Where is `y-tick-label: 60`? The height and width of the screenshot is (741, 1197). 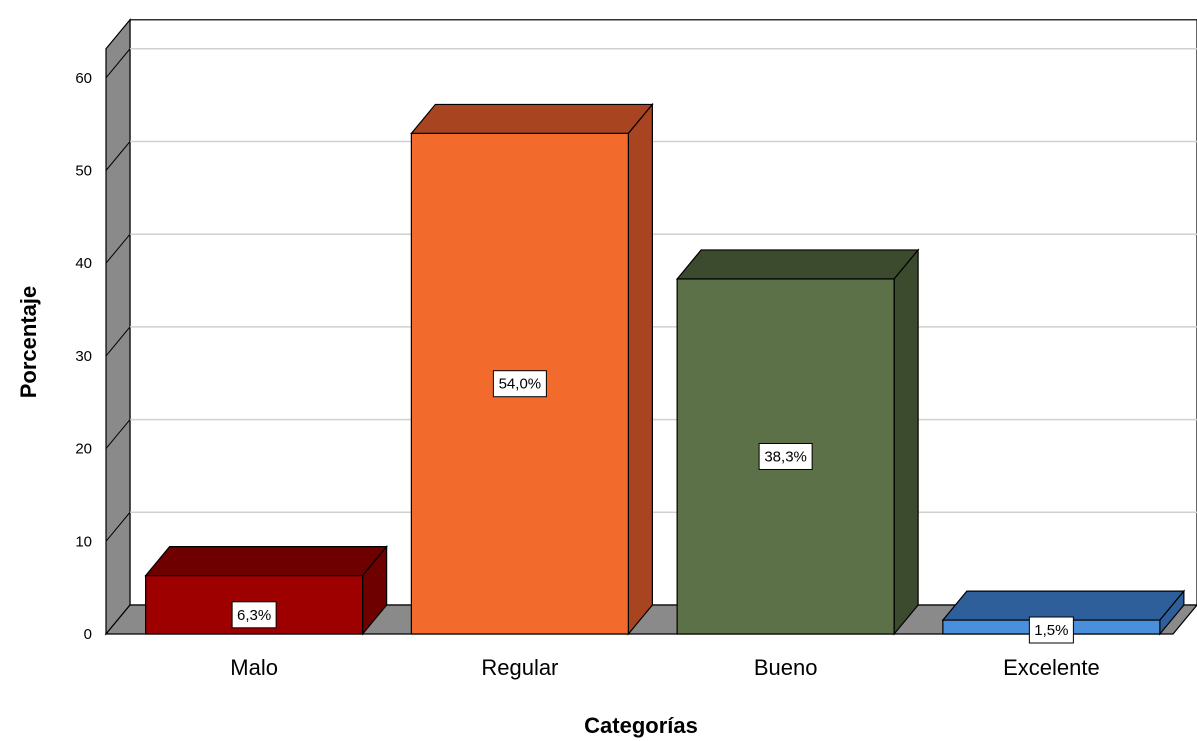 y-tick-label: 60 is located at coordinates (83, 78).